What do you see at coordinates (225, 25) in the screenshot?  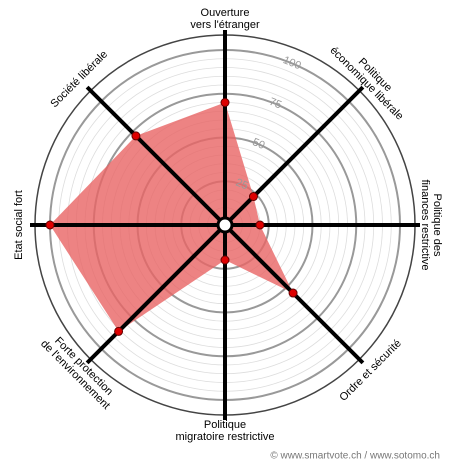 I see `axis-label-line: vers l'étranger` at bounding box center [225, 25].